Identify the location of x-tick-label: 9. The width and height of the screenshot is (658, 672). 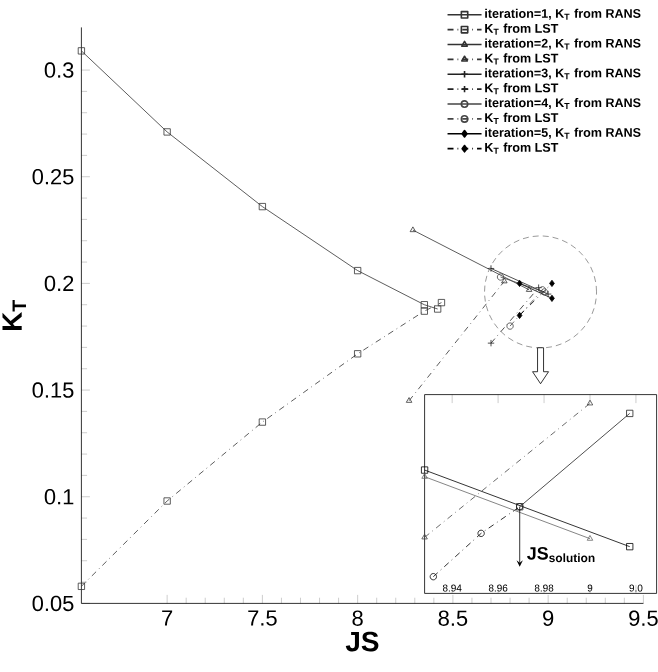
(548, 618).